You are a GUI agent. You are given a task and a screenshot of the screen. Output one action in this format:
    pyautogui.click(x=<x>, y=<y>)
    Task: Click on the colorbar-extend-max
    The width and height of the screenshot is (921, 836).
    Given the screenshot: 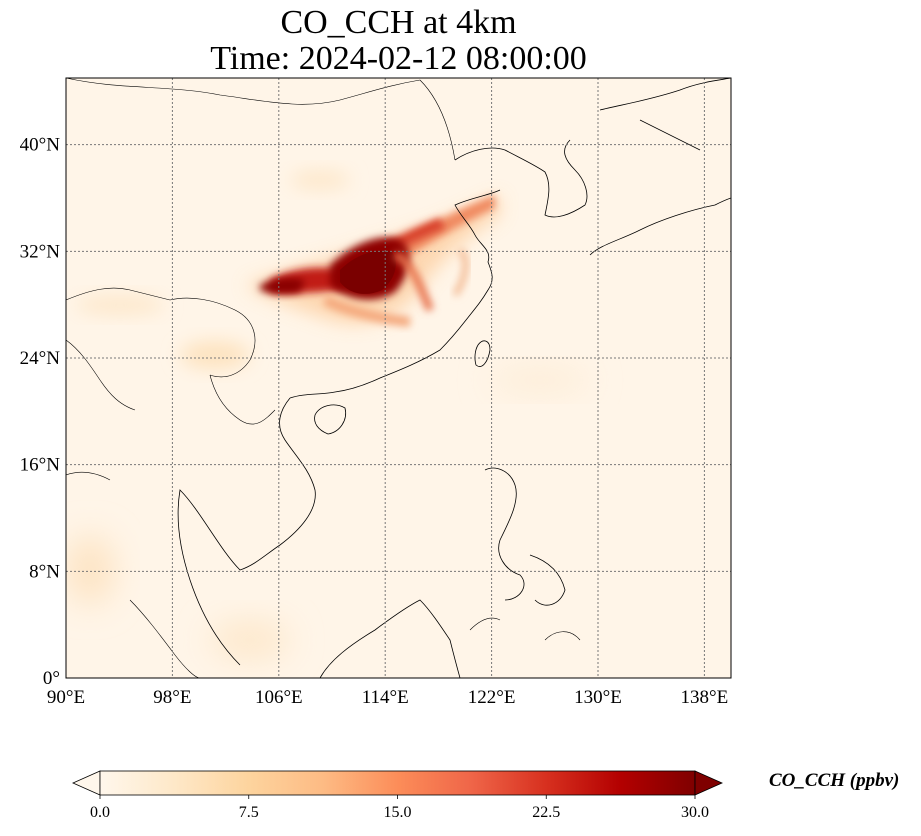 What is the action you would take?
    pyautogui.click(x=708, y=783)
    